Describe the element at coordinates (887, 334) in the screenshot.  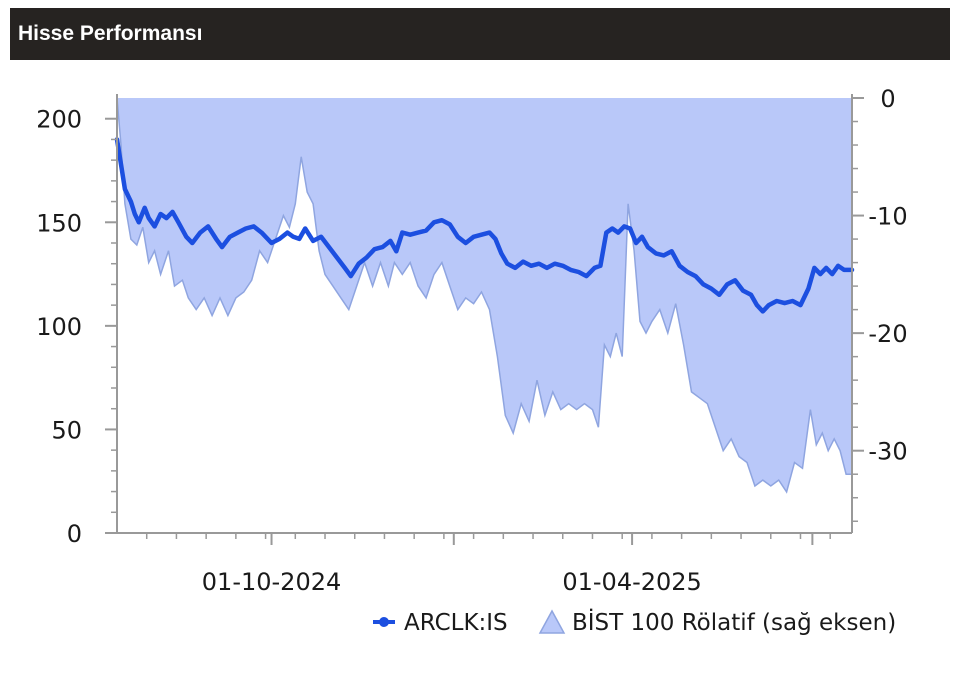
I see `y-right-tick-label: -20` at that location.